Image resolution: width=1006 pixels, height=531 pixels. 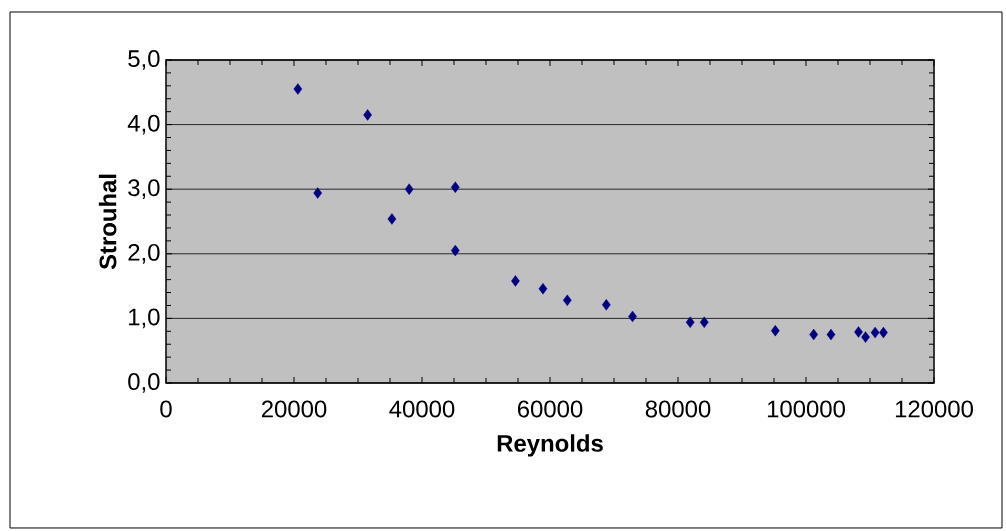 I want to click on y-tick-label: 0,0, so click(x=144, y=383).